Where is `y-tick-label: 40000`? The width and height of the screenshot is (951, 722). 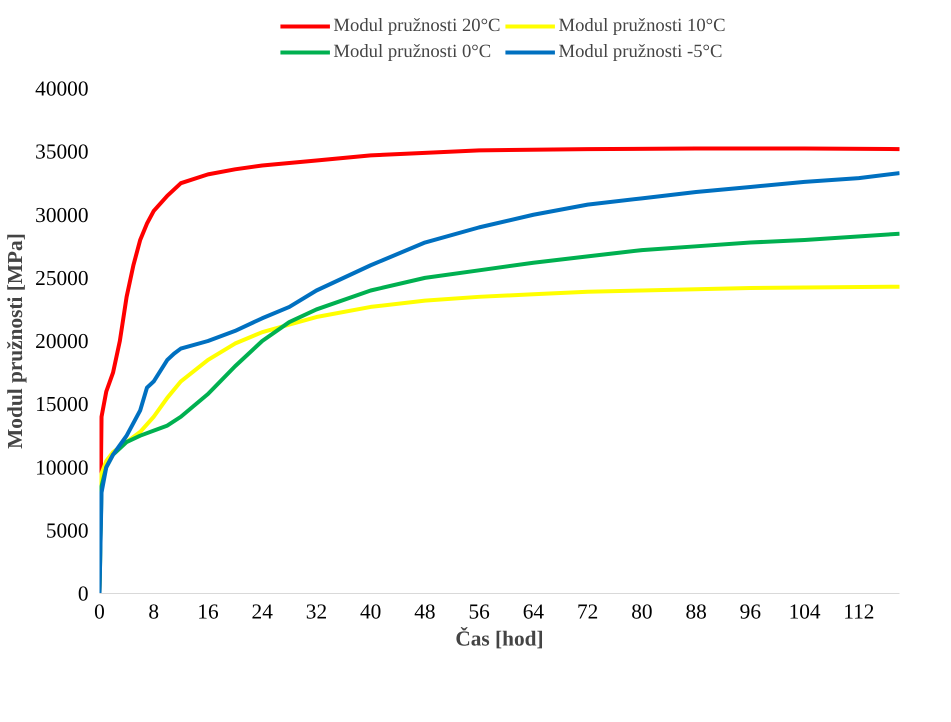
y-tick-label: 40000 is located at coordinates (62, 88).